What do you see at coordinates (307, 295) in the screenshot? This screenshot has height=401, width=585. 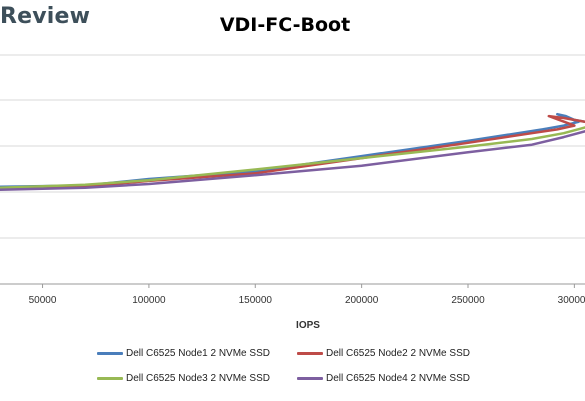 I see `x-axis-ticks: 50000 100000 150000 200000 250000 300000` at bounding box center [307, 295].